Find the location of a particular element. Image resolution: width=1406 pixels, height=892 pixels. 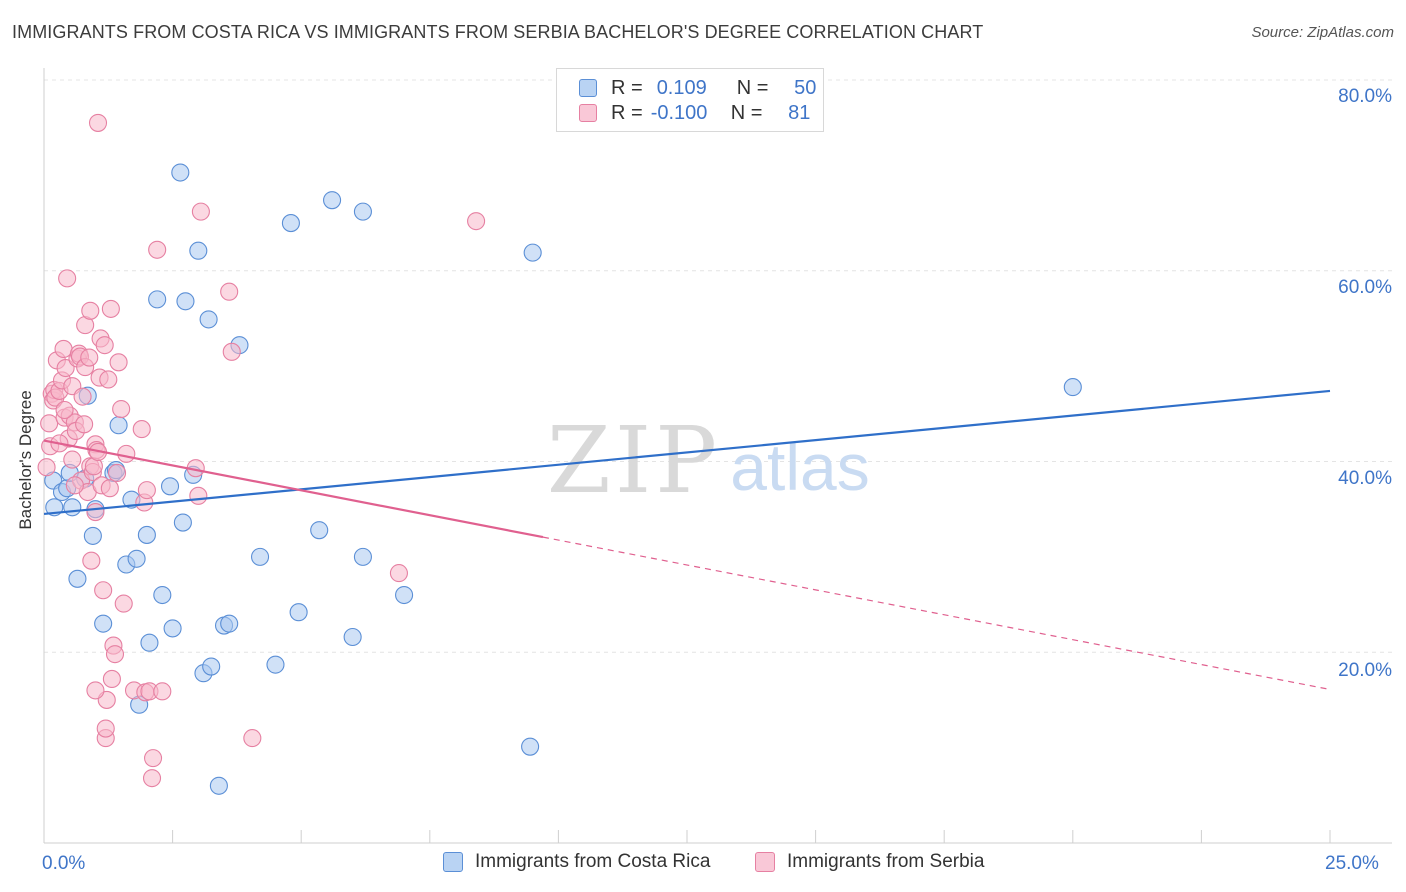

trend-line-serbia-extrapolated is located at coordinates (936, 613).